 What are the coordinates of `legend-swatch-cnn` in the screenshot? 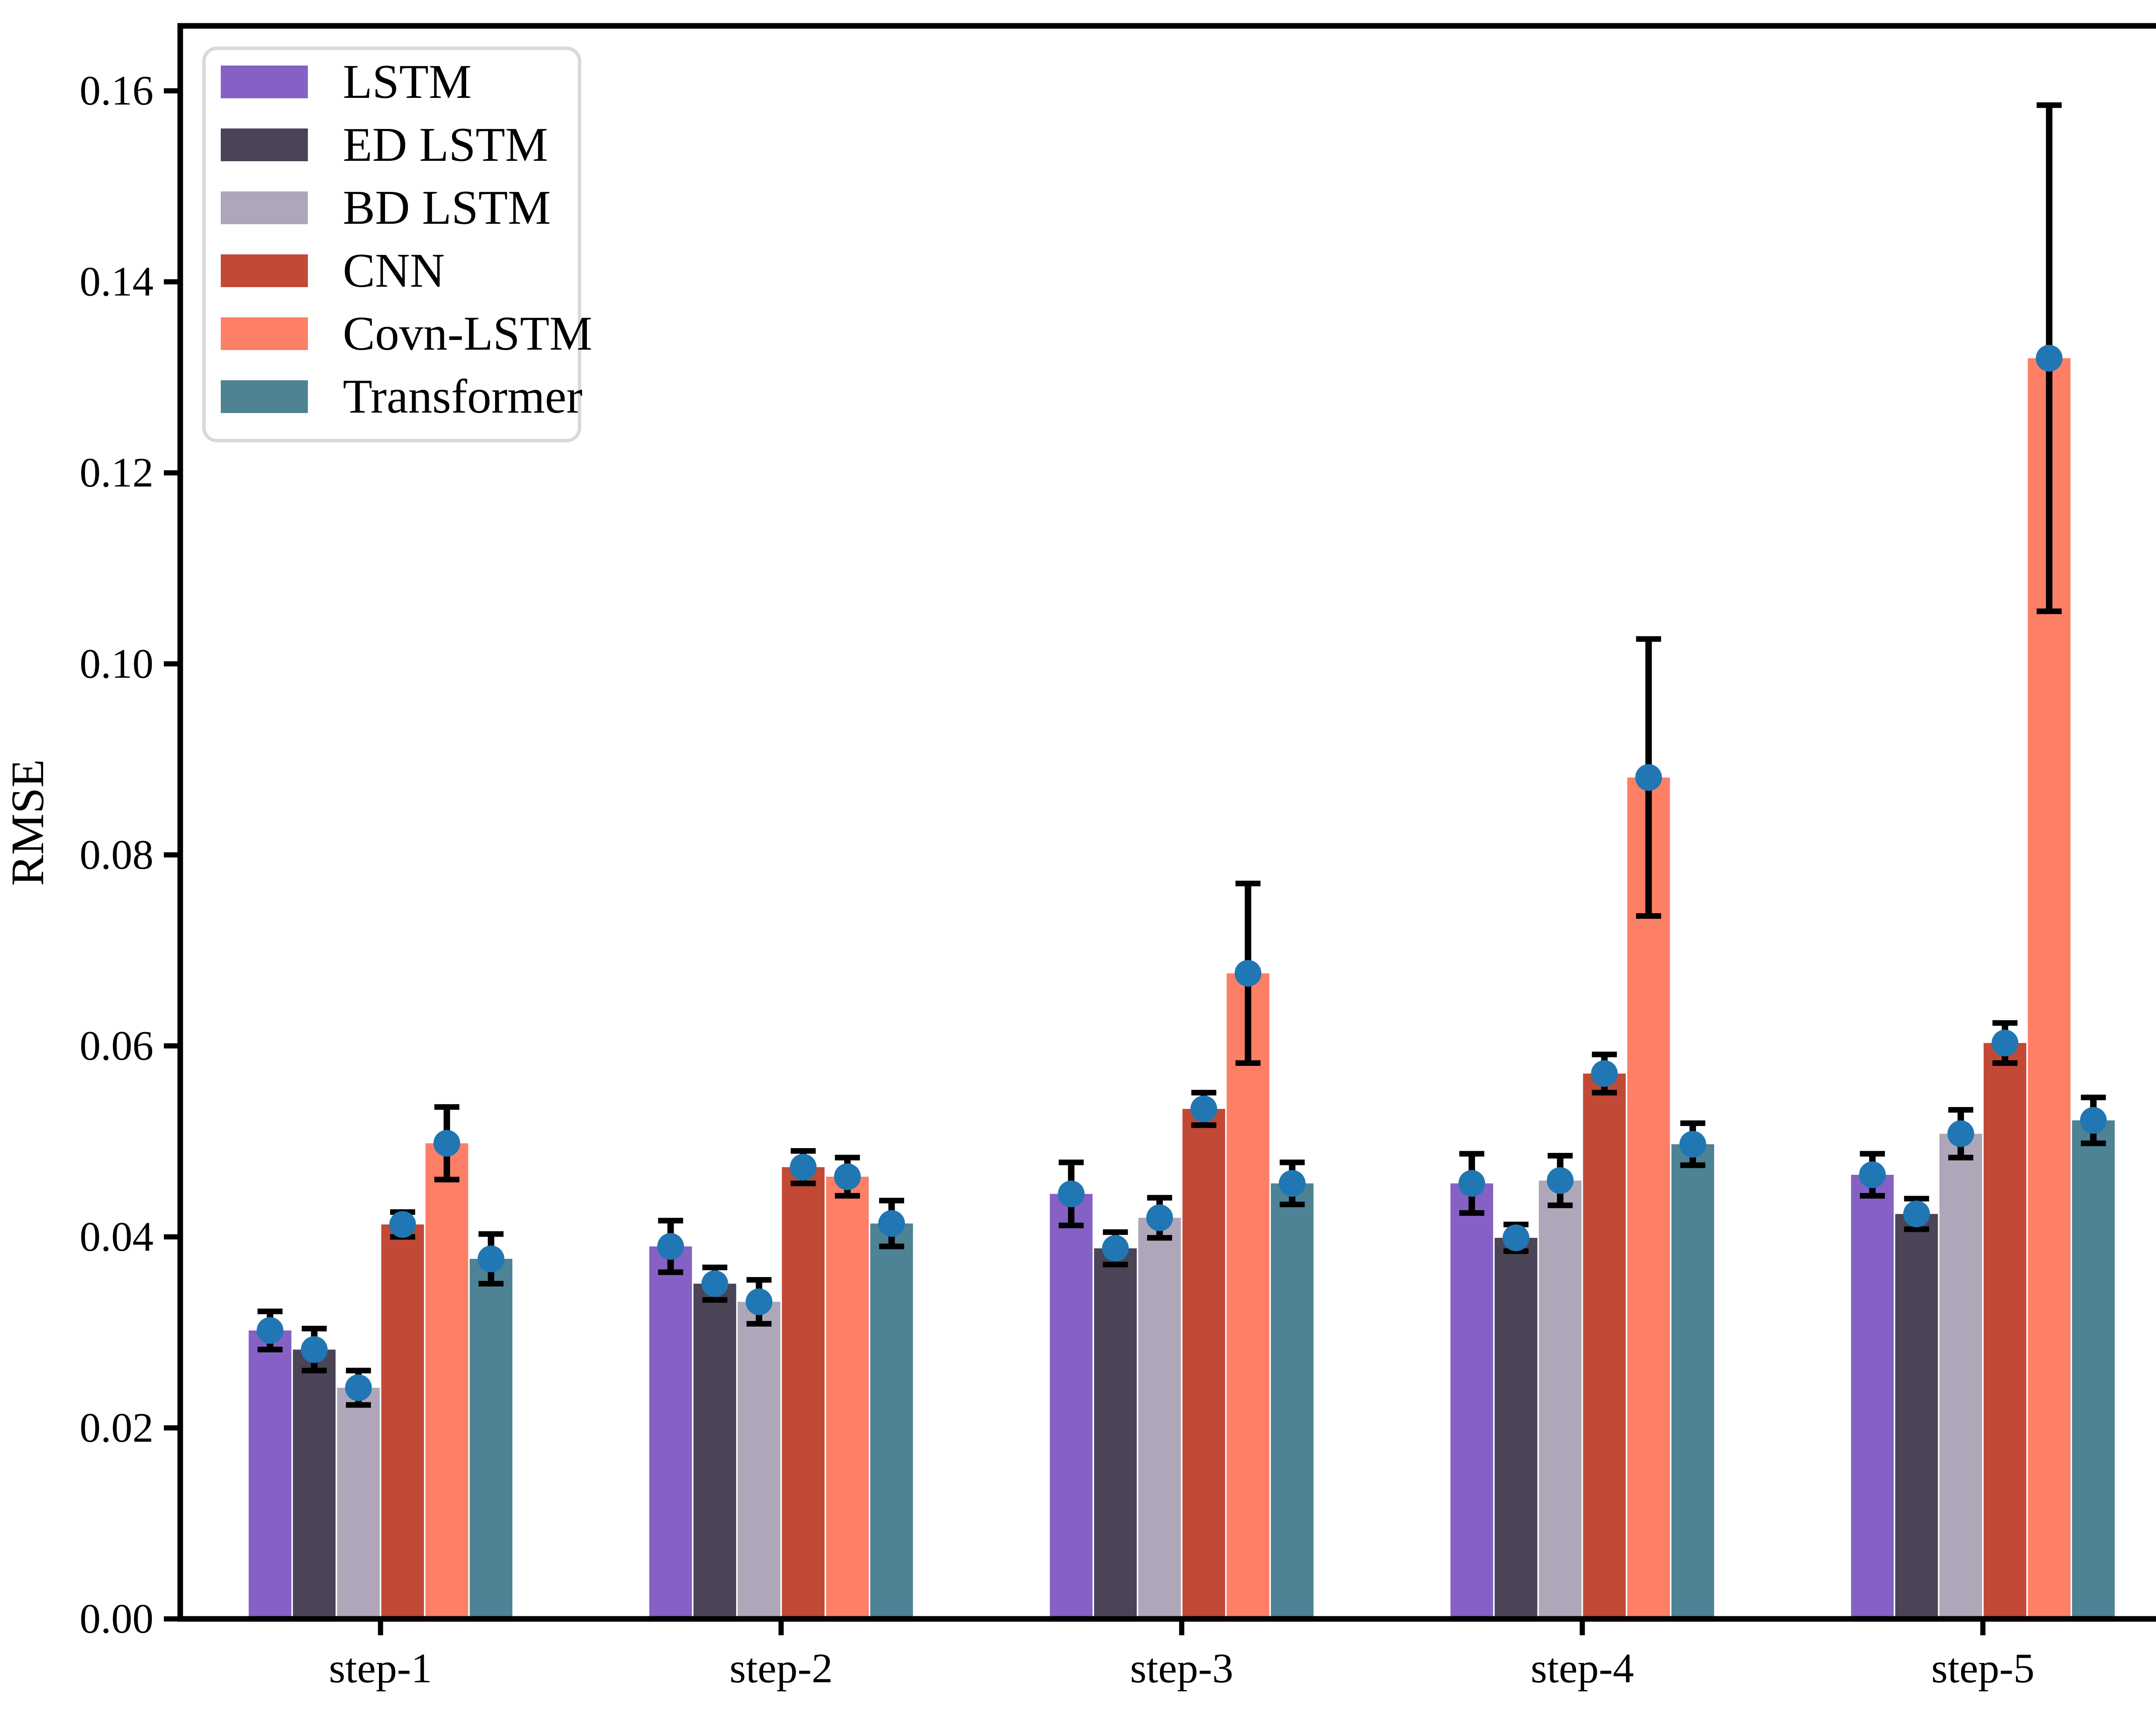 It's located at (264, 270).